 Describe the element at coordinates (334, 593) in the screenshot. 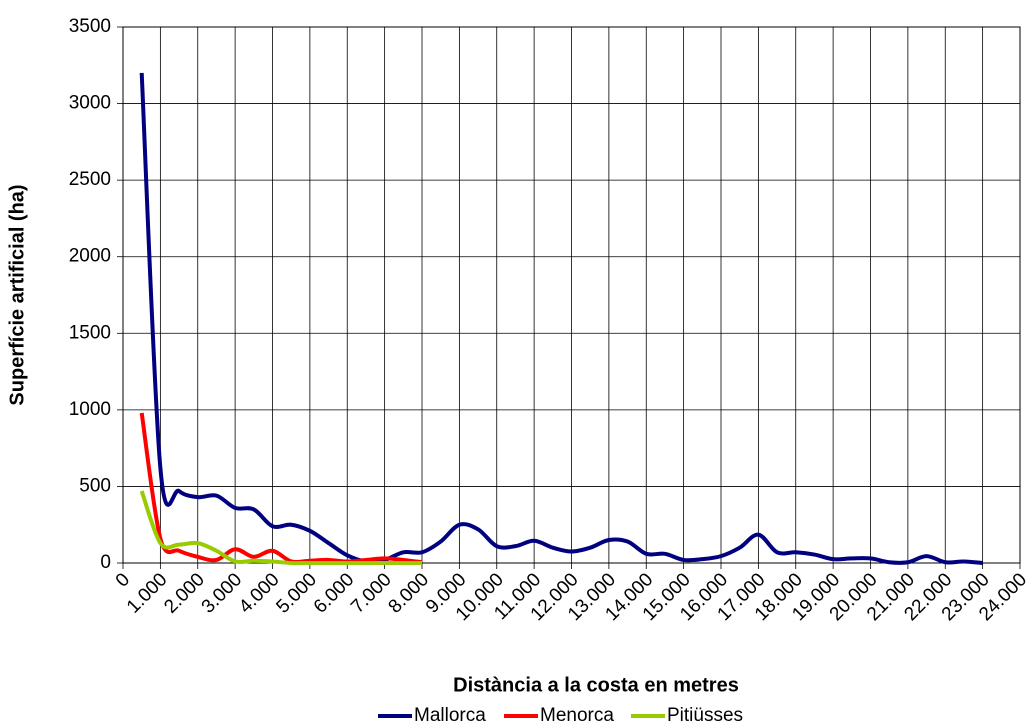

I see `x-tick-label: 6.000` at that location.